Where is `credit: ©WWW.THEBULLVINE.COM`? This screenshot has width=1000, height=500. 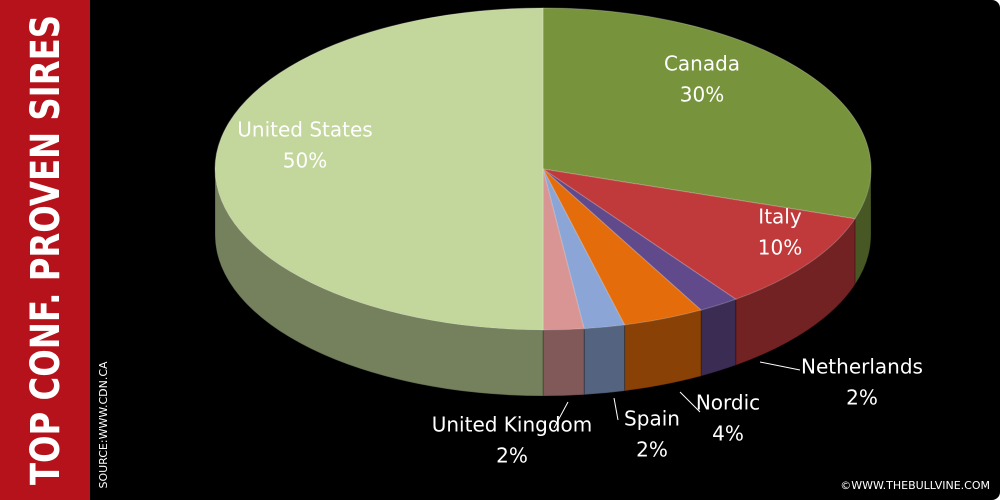 credit: ©WWW.THEBULLVINE.COM is located at coordinates (915, 485).